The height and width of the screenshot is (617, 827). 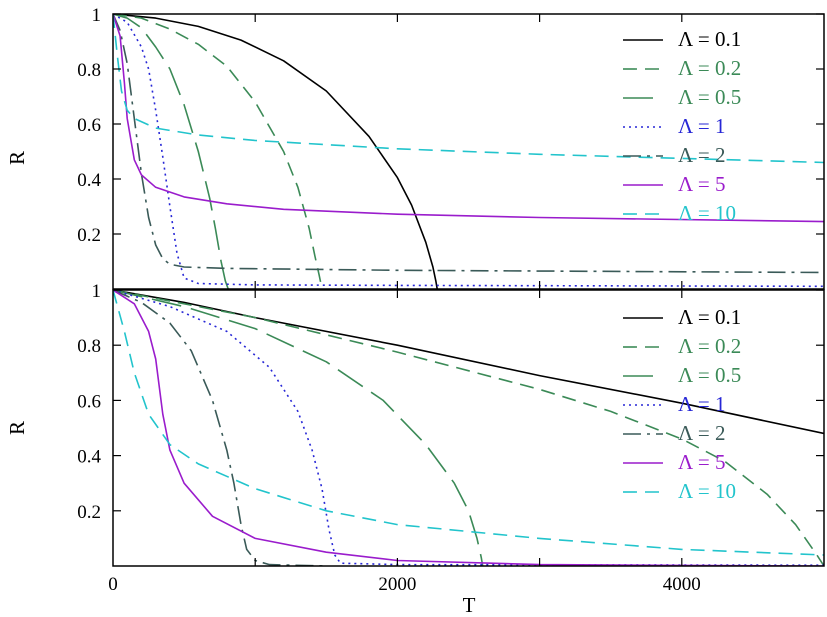 What do you see at coordinates (709, 39) in the screenshot?
I see `legend-label-top-0: Λ = 0.1` at bounding box center [709, 39].